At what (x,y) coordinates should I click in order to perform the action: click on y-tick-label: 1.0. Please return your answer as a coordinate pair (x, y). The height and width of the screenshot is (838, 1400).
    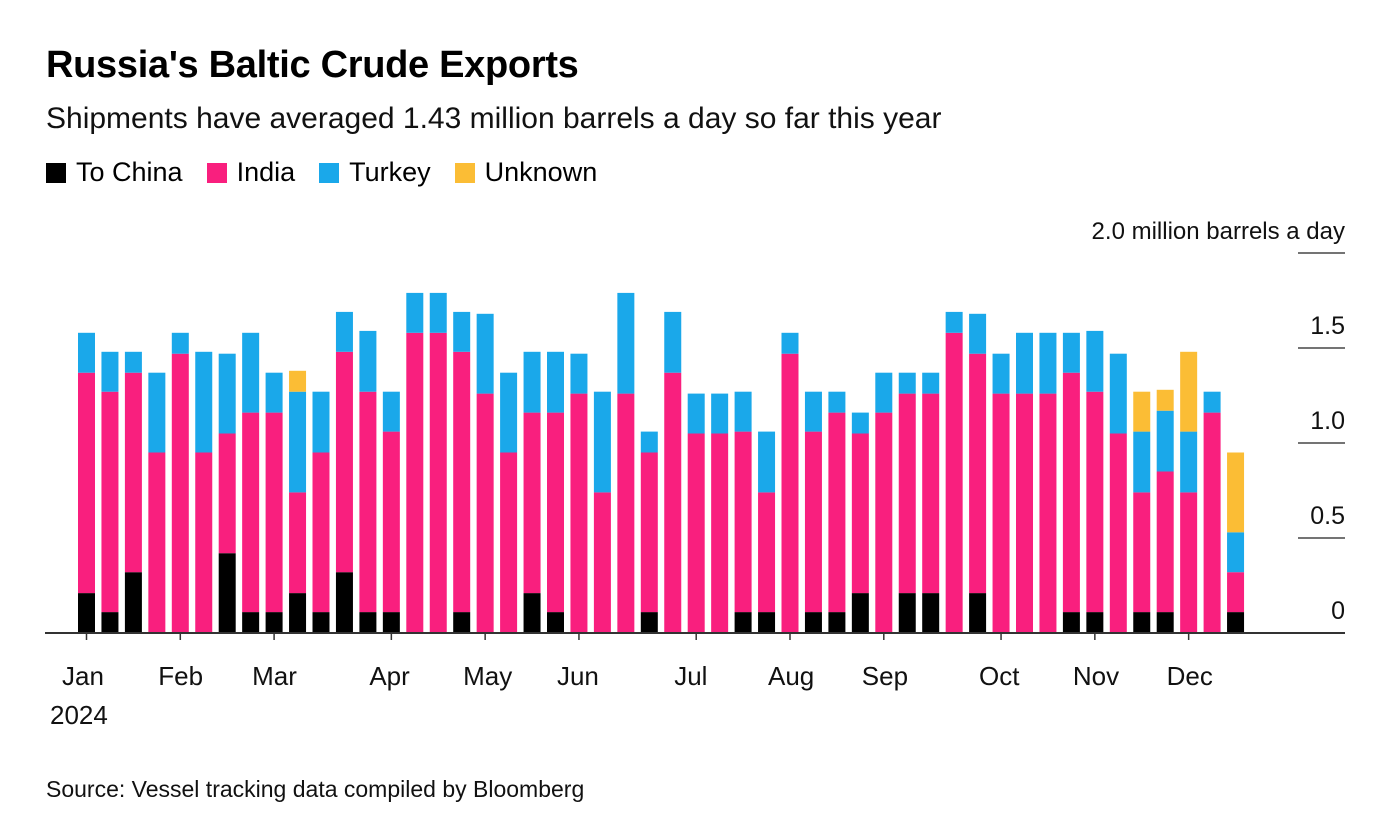
    Looking at the image, I should click on (1327, 421).